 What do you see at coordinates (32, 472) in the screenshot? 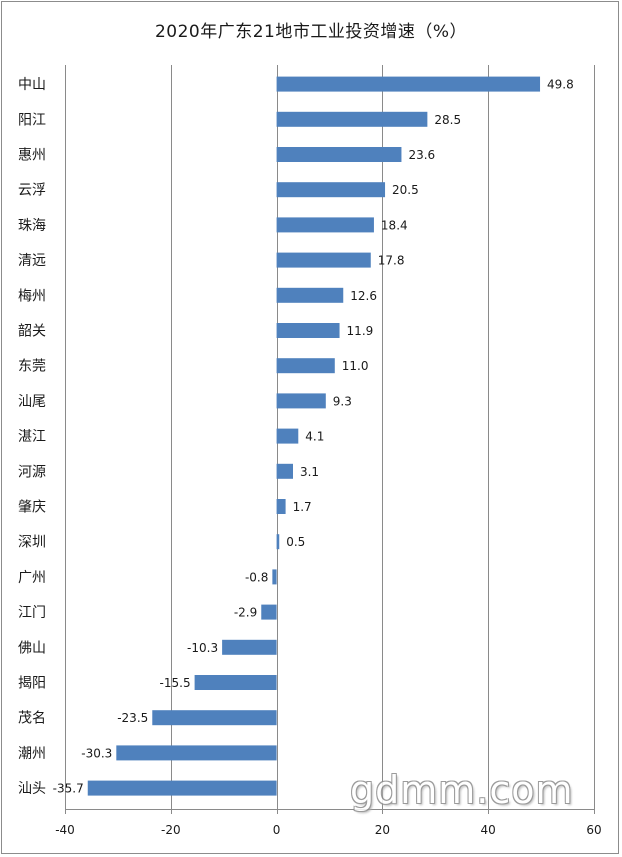
I see `category-label: 河源` at bounding box center [32, 472].